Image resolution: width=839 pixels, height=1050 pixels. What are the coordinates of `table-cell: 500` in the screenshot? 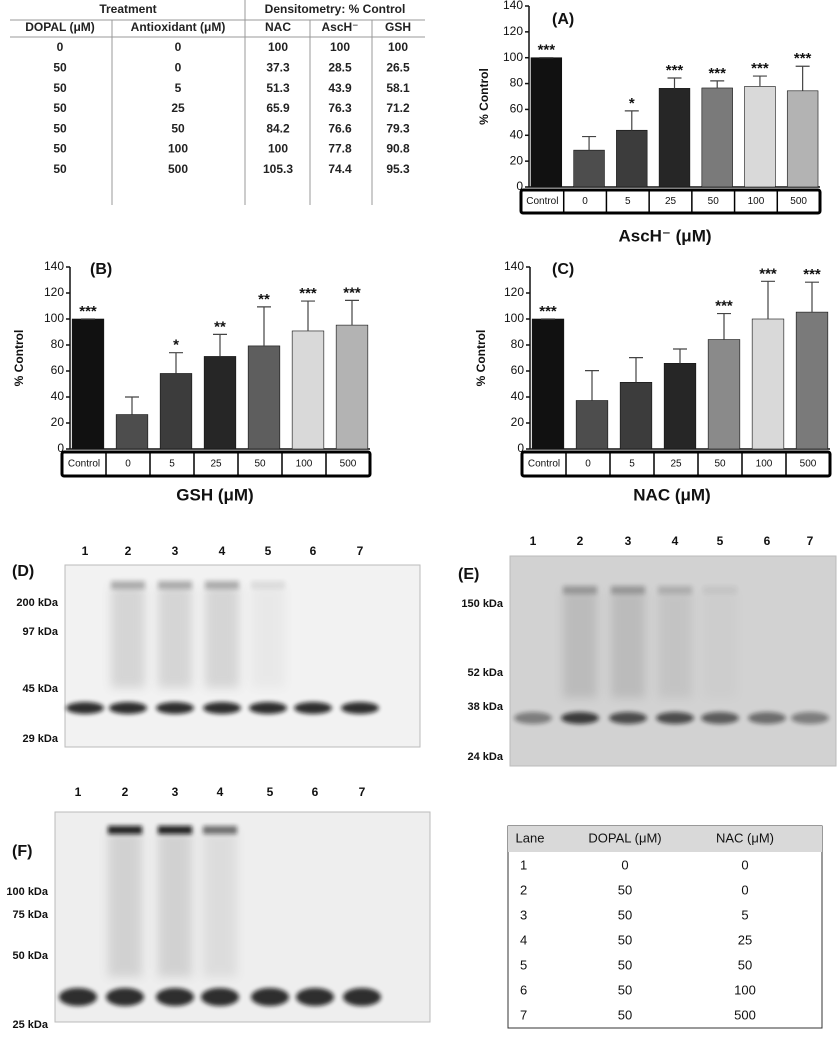 It's located at (178, 169).